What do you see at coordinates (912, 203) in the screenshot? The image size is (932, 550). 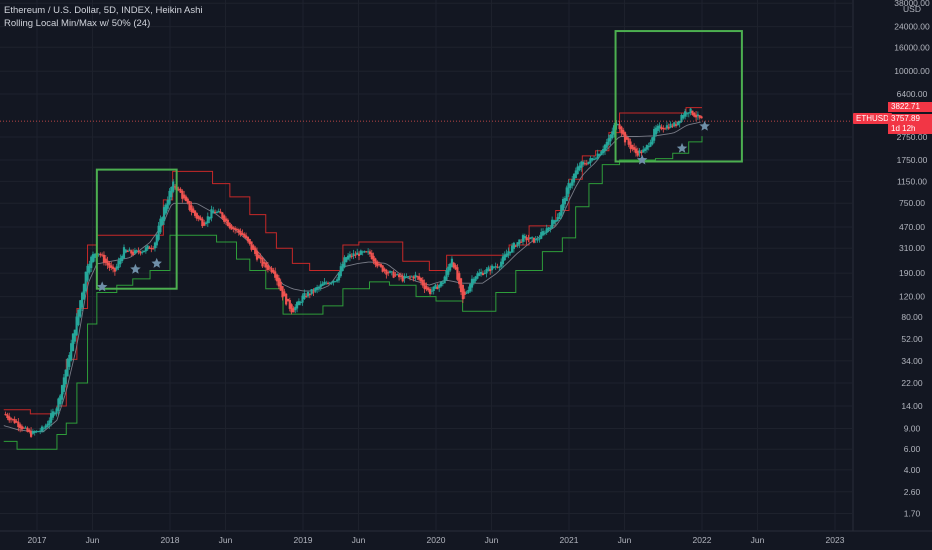 I see `y-tick-label: 750.00` at bounding box center [912, 203].